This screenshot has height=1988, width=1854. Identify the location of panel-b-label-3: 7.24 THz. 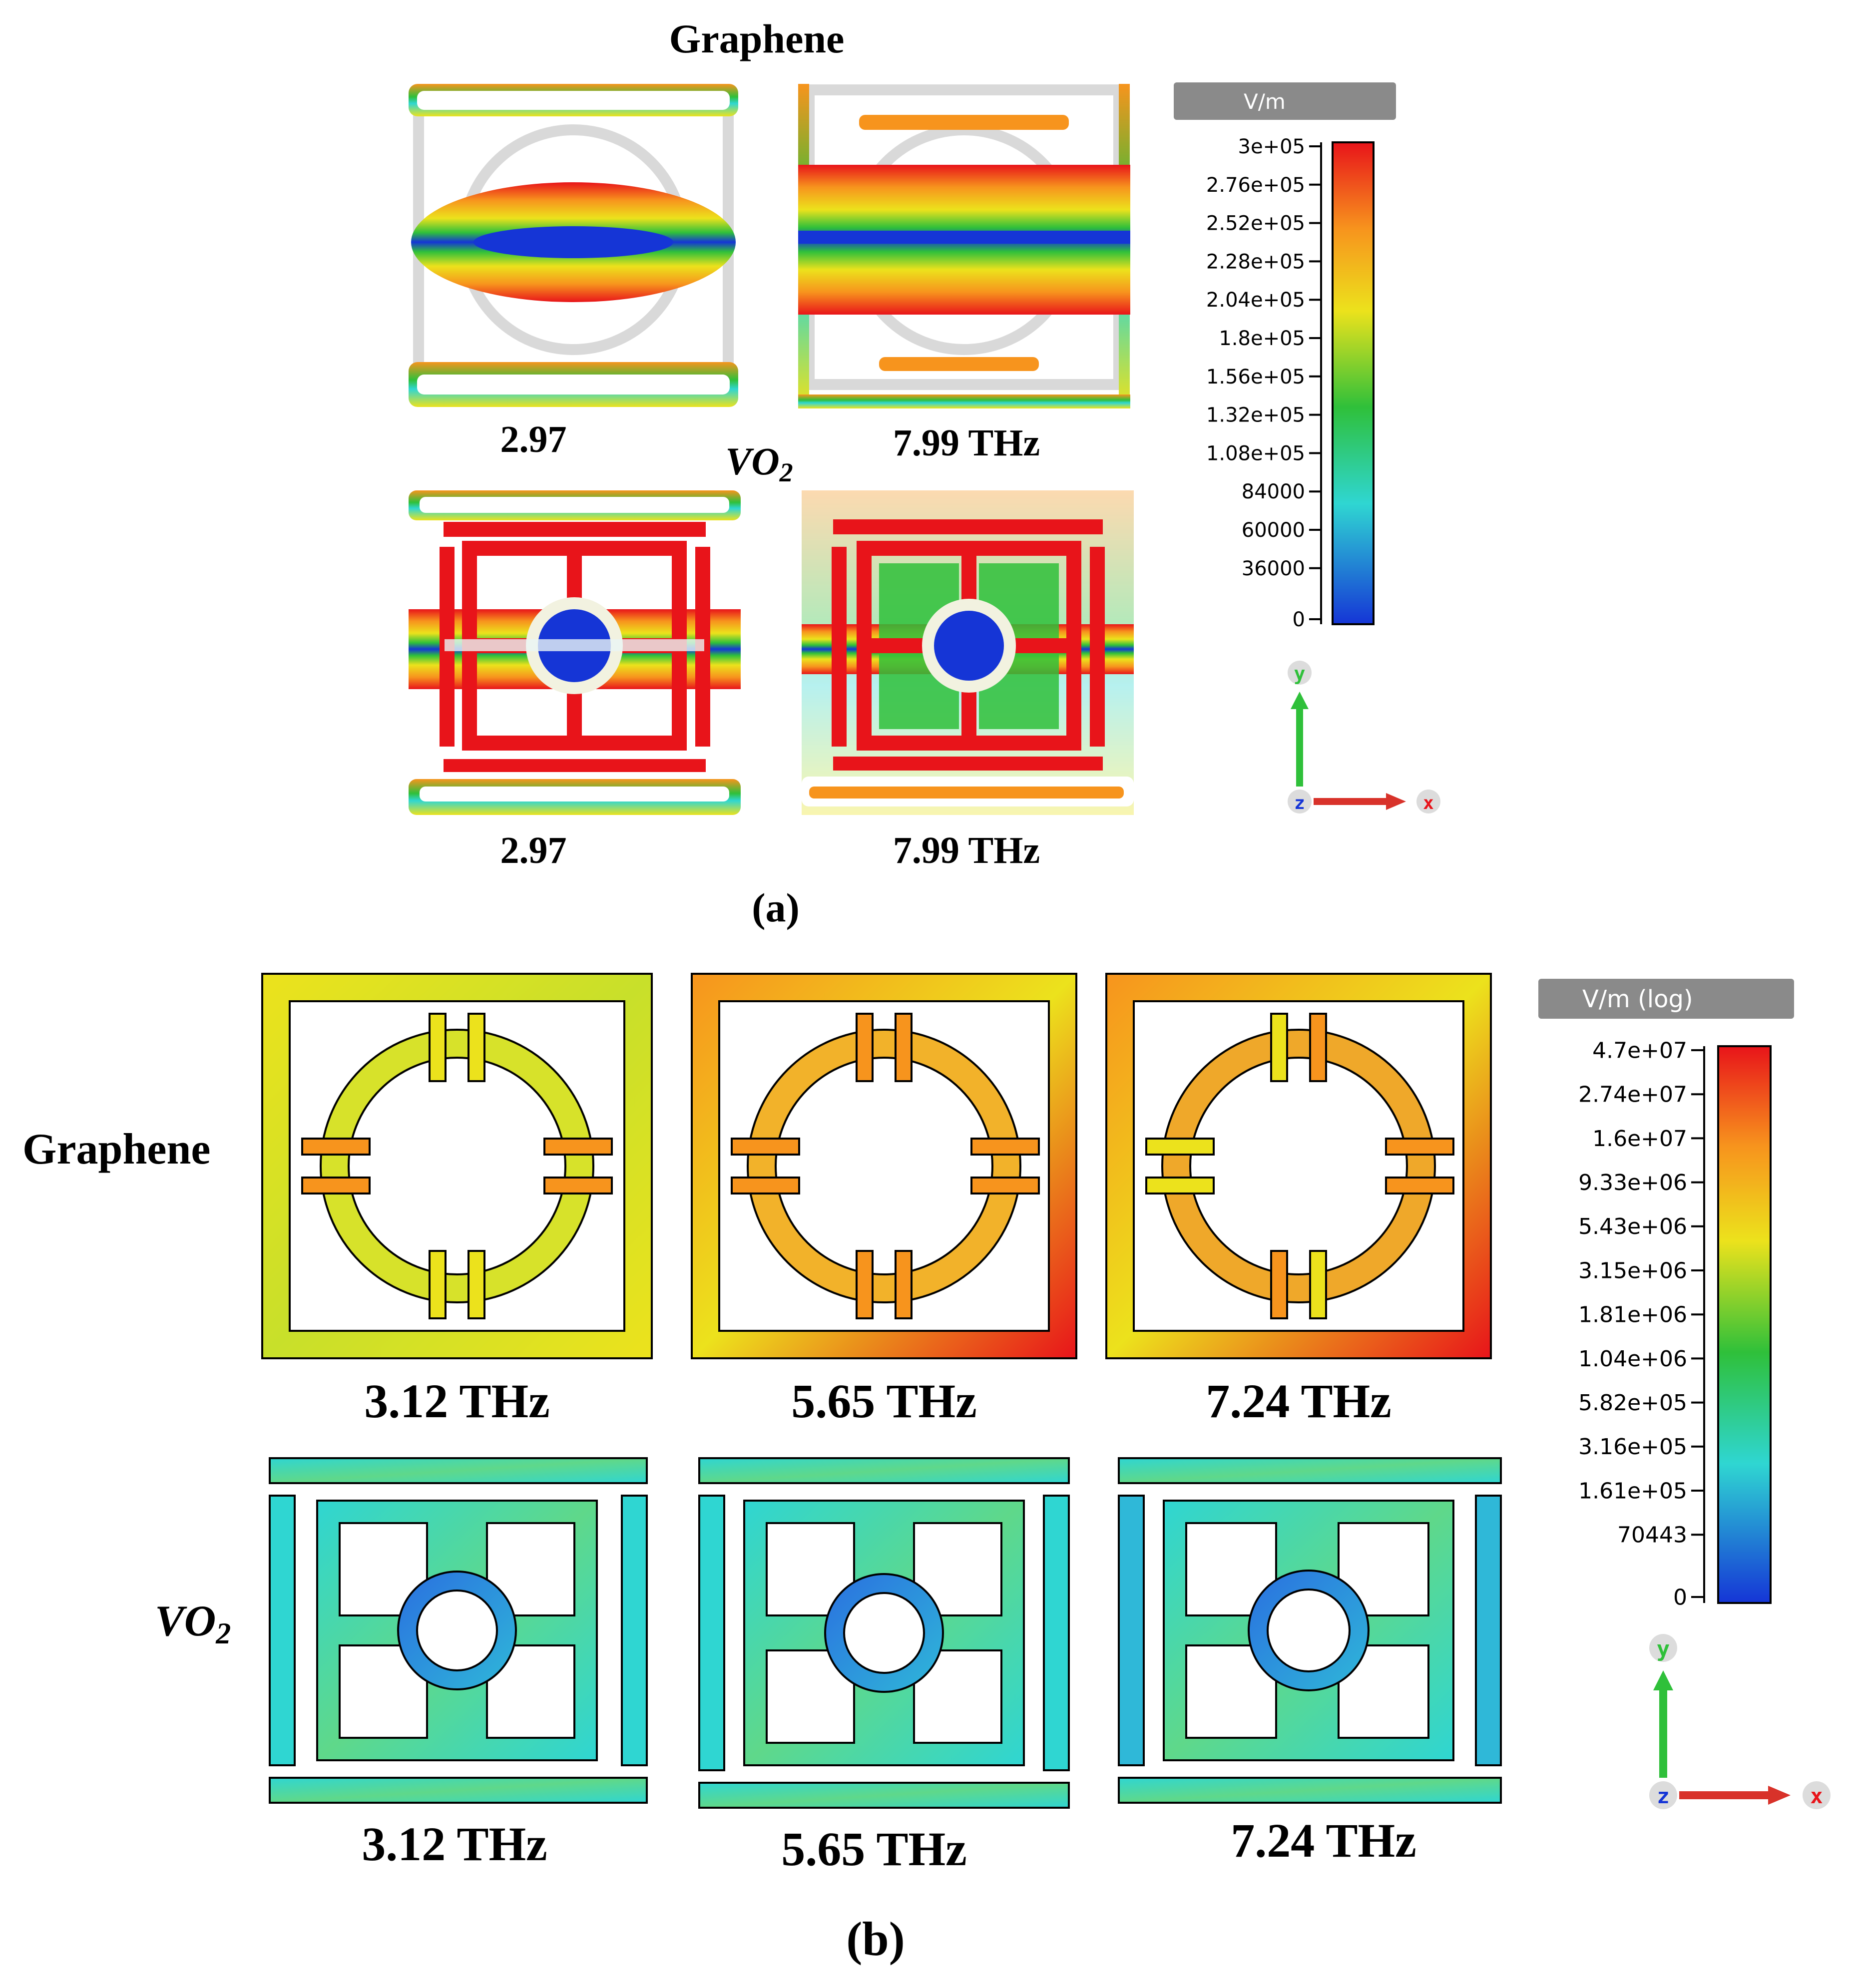
(1298, 1401).